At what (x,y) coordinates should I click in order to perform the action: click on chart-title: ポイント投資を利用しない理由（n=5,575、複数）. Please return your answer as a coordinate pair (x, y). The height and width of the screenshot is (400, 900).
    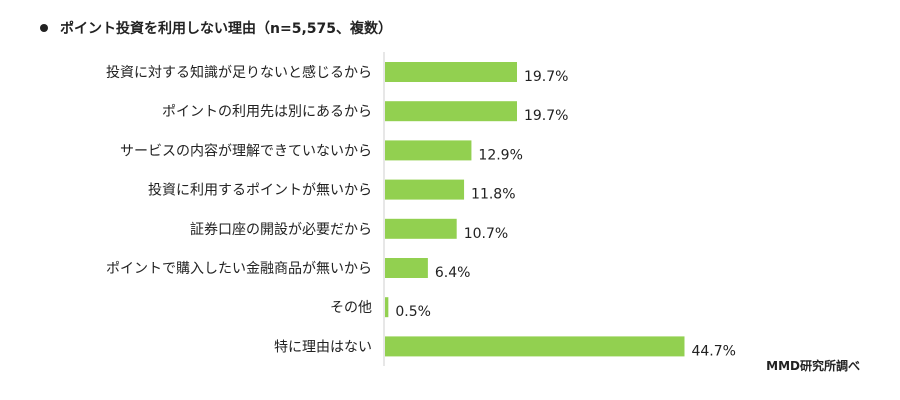
    Looking at the image, I should click on (216, 28).